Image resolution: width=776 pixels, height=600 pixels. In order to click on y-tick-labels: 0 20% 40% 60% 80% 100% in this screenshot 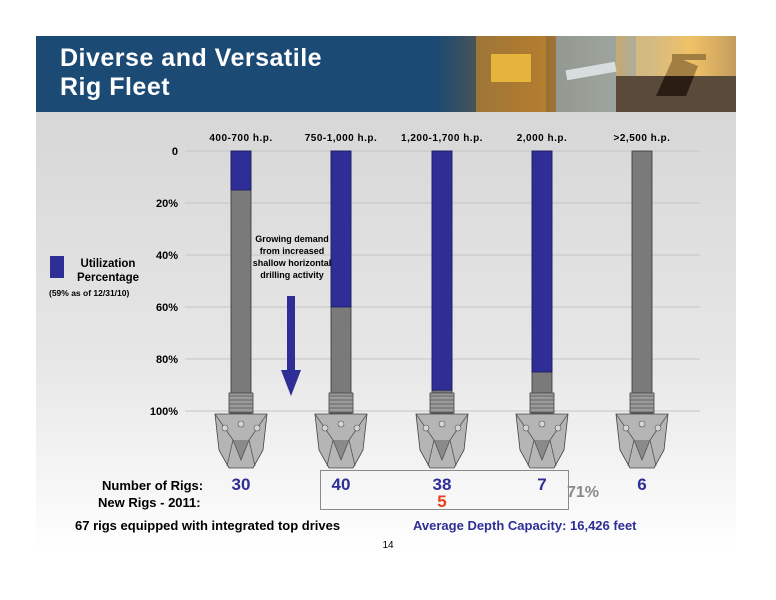, I will do `click(164, 282)`.